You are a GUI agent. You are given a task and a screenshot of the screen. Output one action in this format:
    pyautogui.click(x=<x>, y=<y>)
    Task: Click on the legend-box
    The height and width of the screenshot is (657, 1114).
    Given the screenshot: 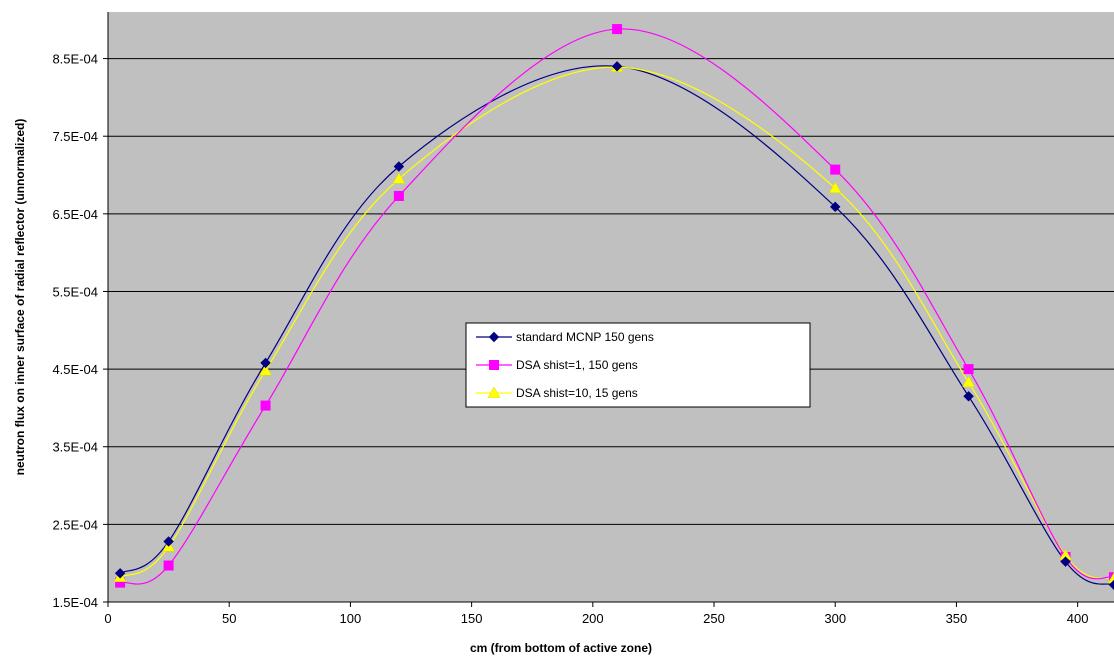 What is the action you would take?
    pyautogui.click(x=638, y=365)
    